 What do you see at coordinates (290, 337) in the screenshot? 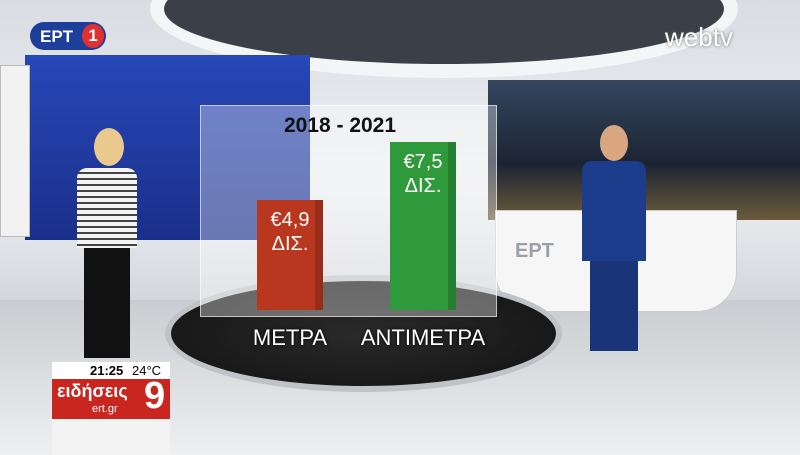
I see `category-label: ΜΕΤΡΑ` at bounding box center [290, 337].